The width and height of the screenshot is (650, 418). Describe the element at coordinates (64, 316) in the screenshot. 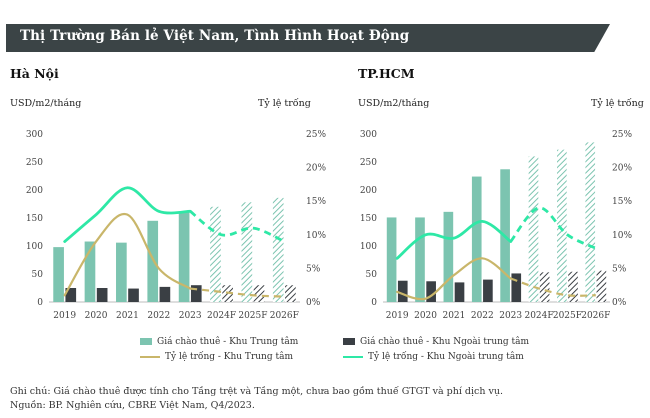

I see `hanoi-x-tick-label: 2019` at that location.